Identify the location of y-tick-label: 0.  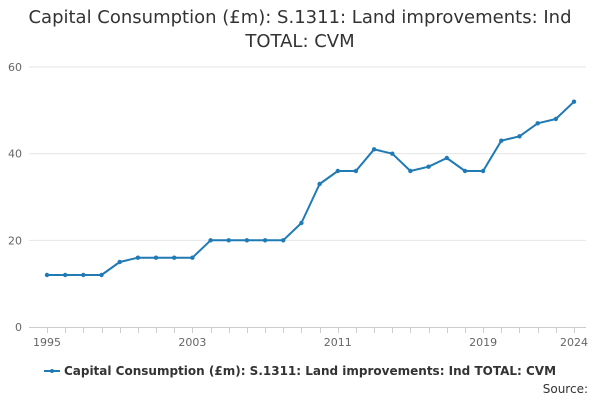
(18, 327).